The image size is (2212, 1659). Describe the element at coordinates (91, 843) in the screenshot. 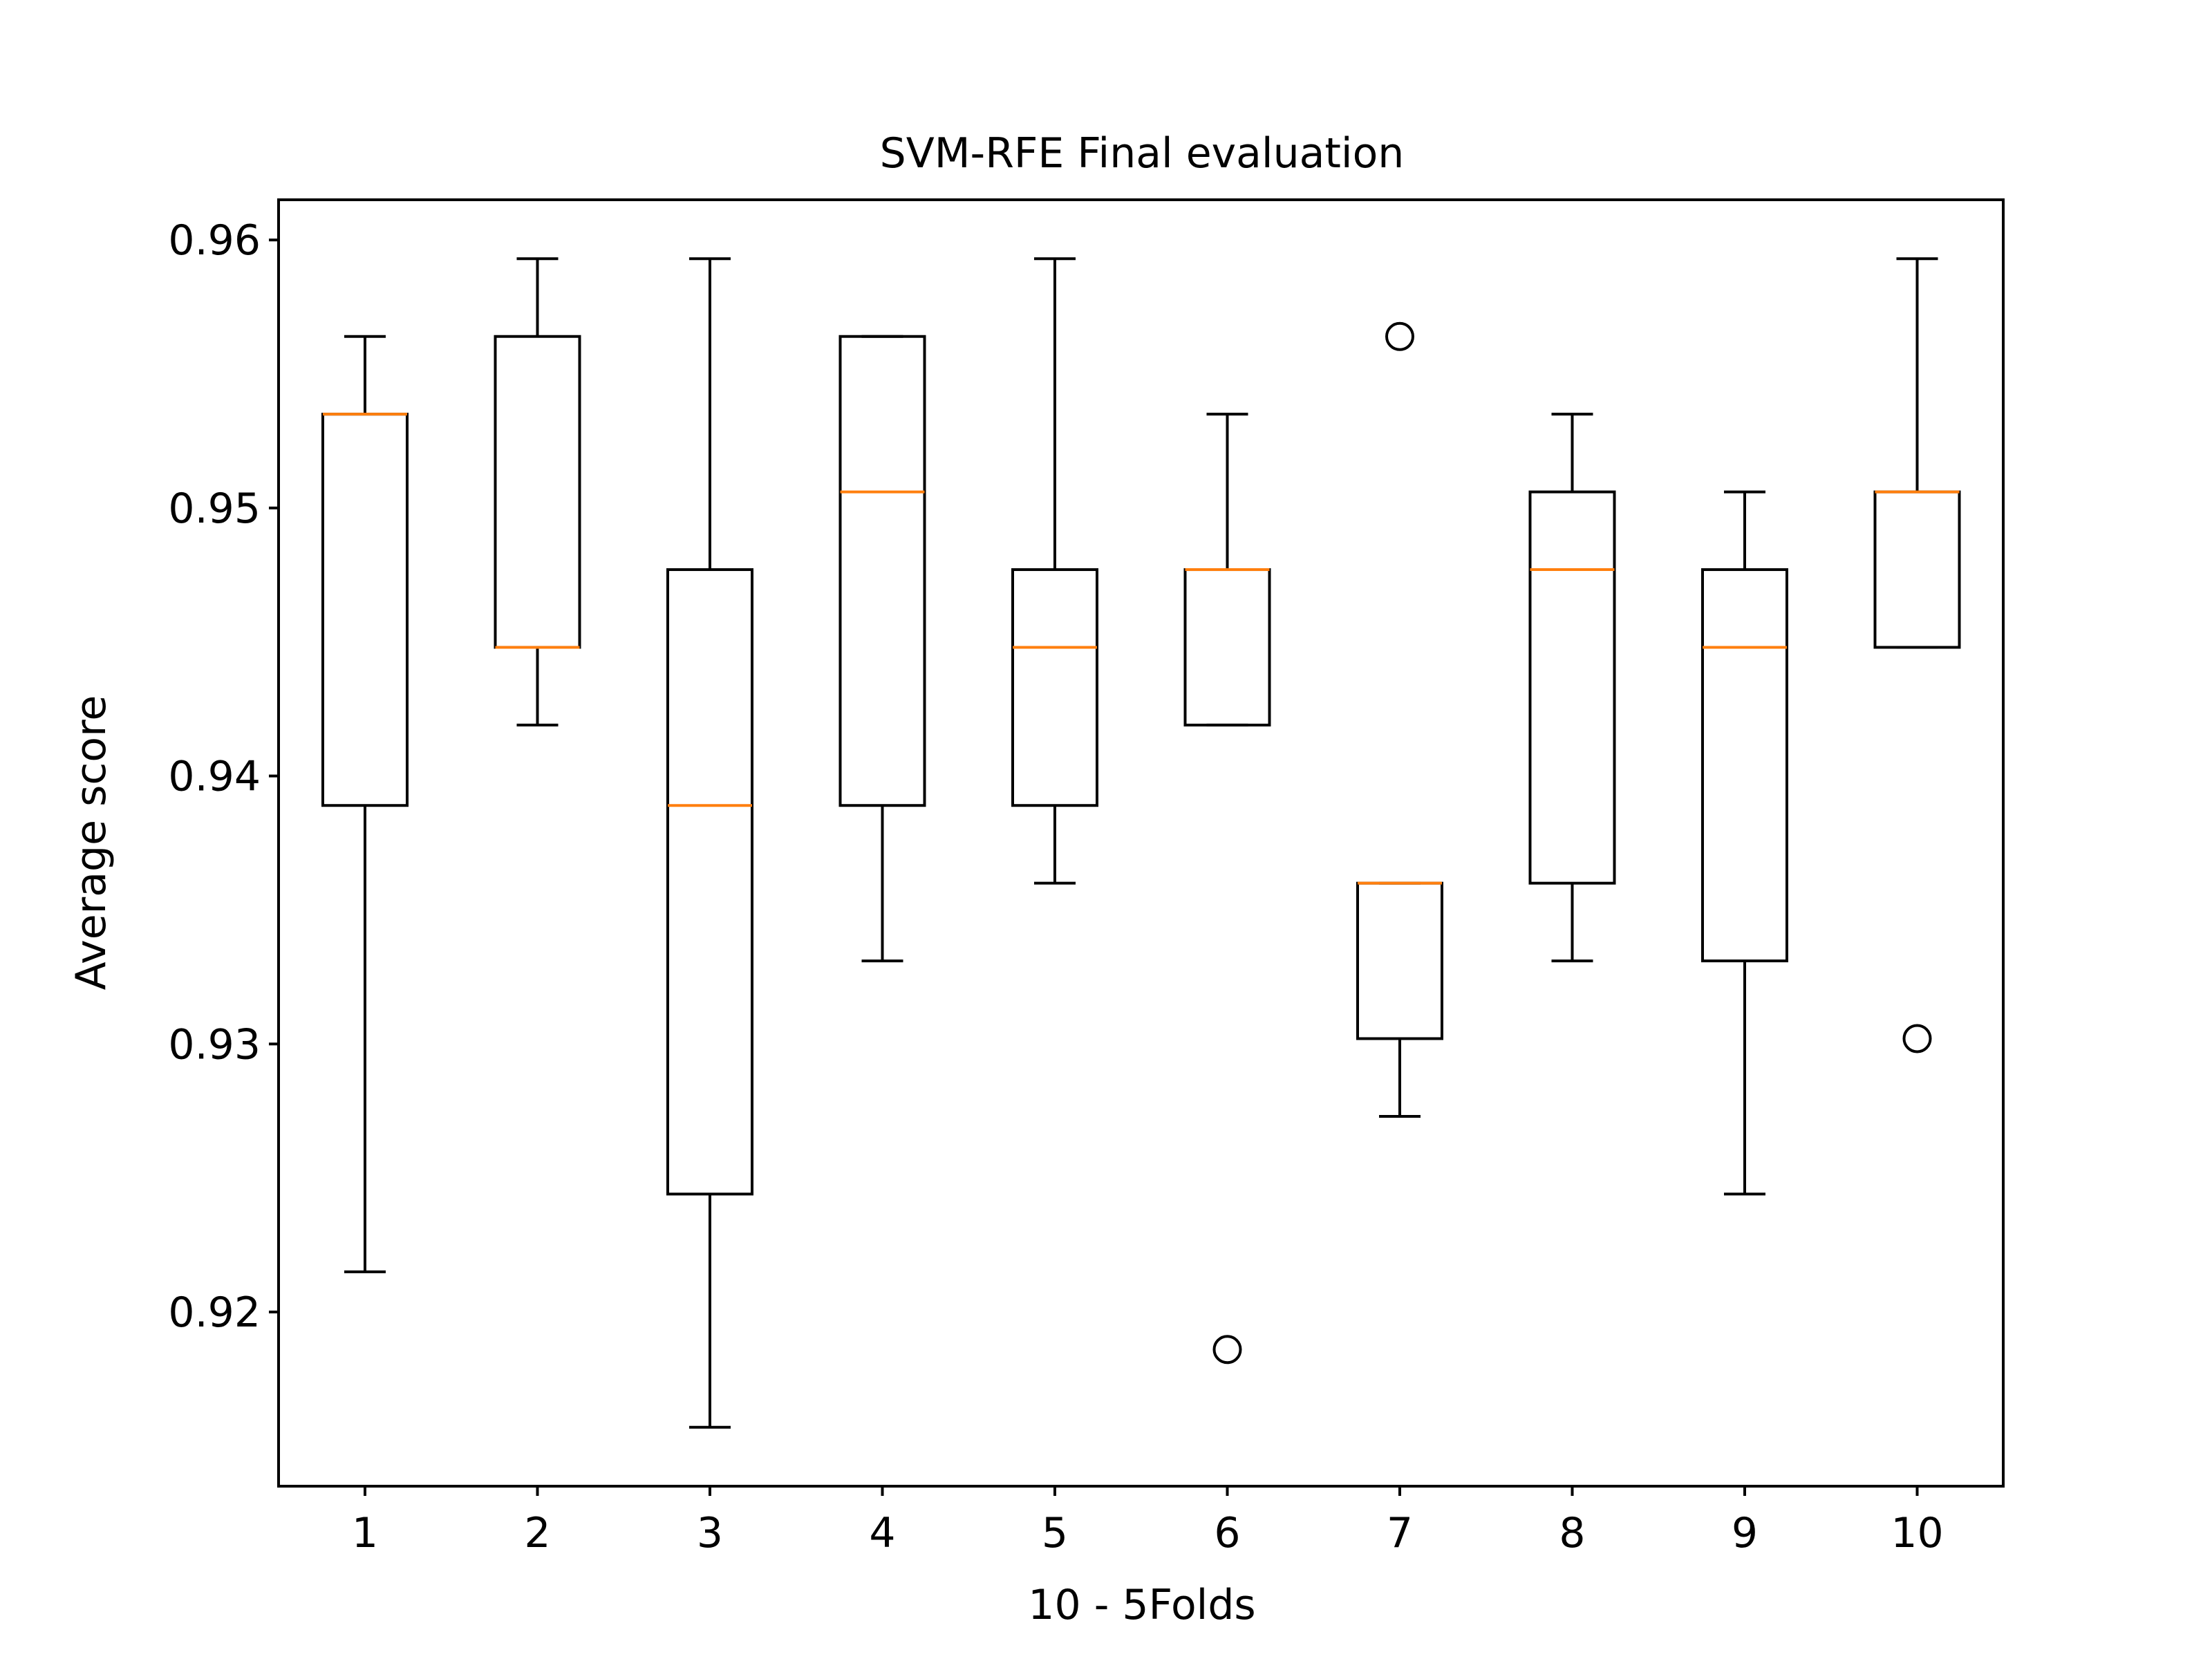

I see `y-axis-label: Average score` at that location.